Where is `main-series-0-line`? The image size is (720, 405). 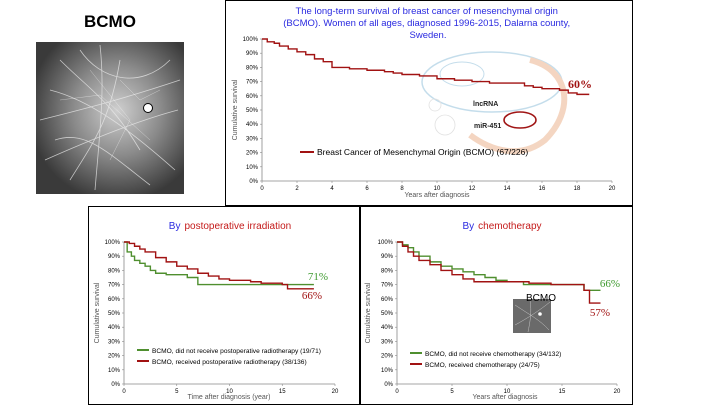 main-series-0-line is located at coordinates (426, 67).